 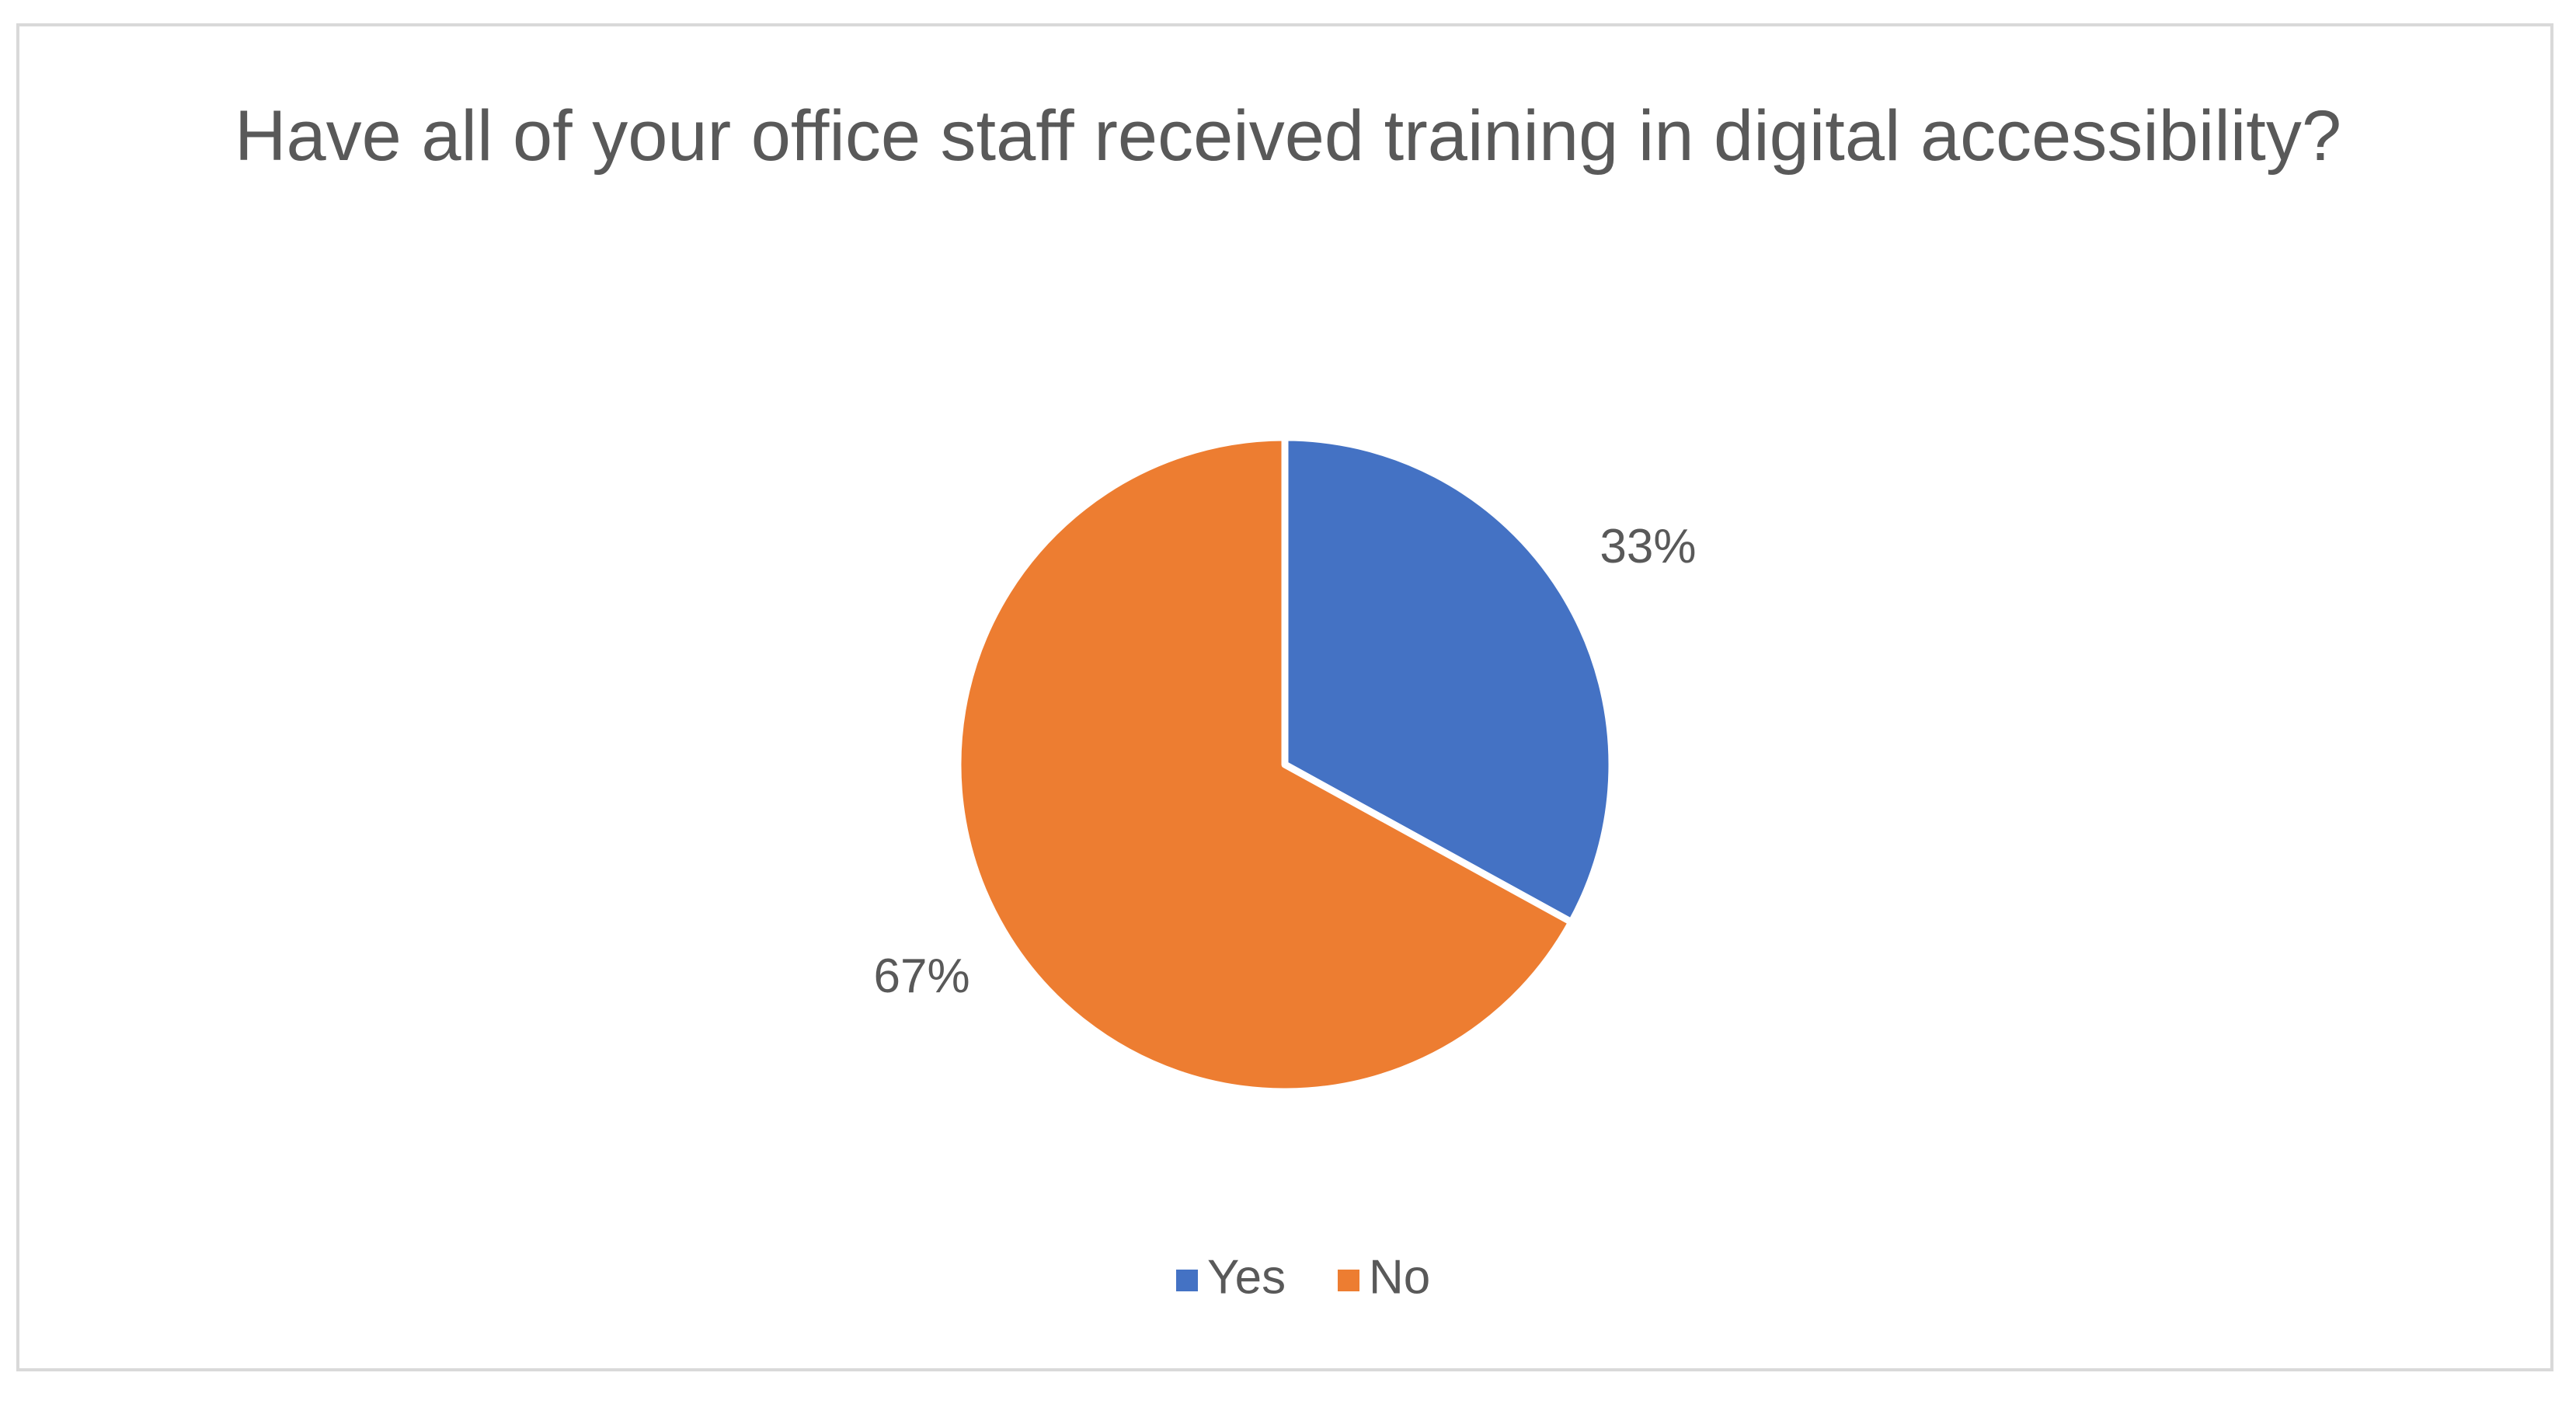 What do you see at coordinates (1247, 1277) in the screenshot?
I see `legend-label: Yes` at bounding box center [1247, 1277].